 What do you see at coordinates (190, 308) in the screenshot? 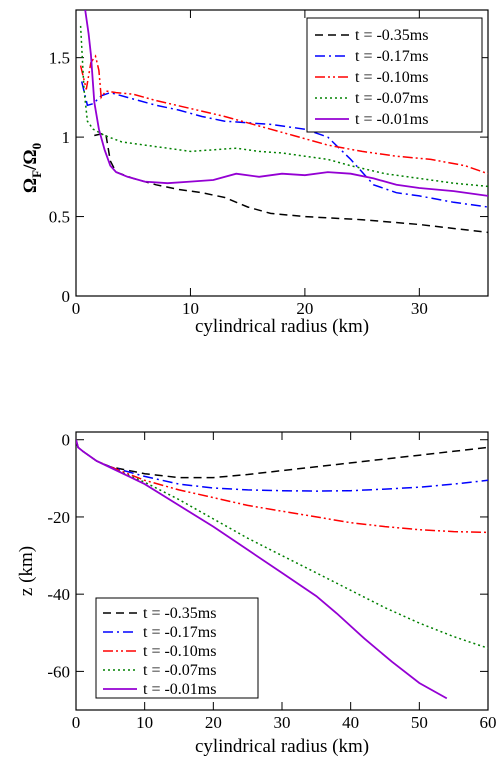
I see `x-tick-label-top: 10` at bounding box center [190, 308].